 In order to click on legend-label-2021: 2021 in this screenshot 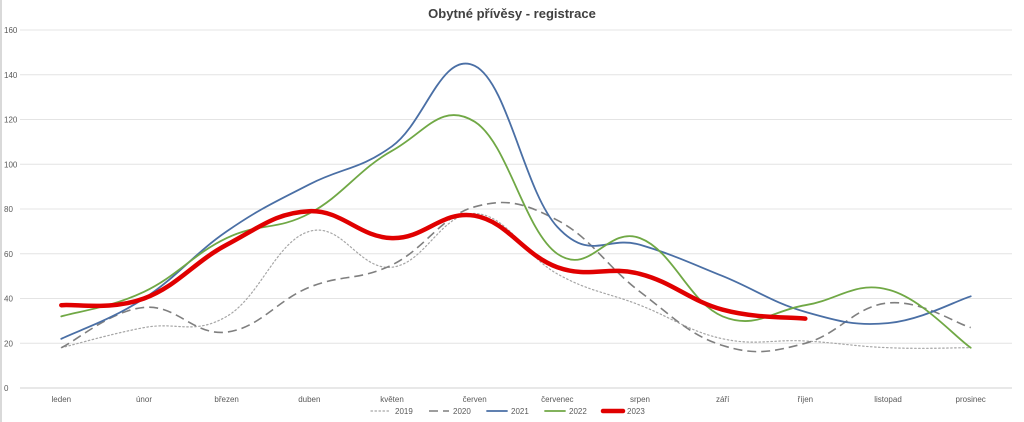, I will do `click(520, 411)`.